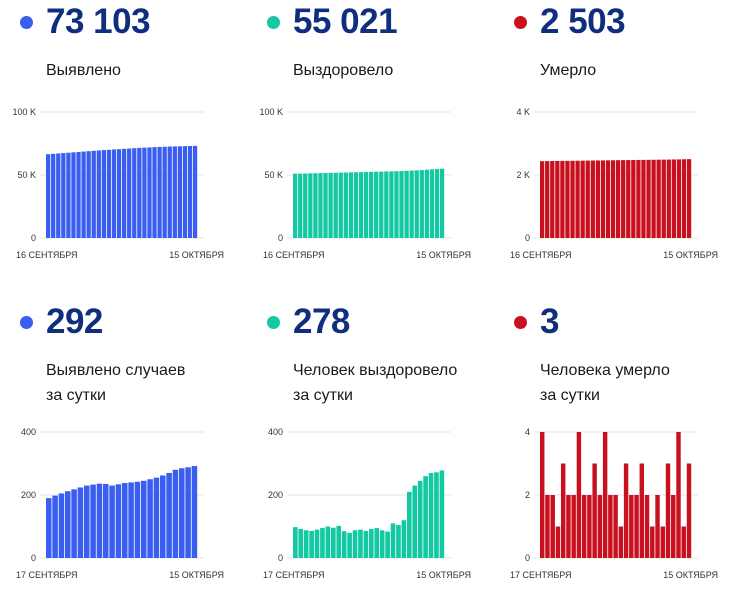 The width and height of the screenshot is (733, 595). I want to click on stat-value: 278, so click(321, 321).